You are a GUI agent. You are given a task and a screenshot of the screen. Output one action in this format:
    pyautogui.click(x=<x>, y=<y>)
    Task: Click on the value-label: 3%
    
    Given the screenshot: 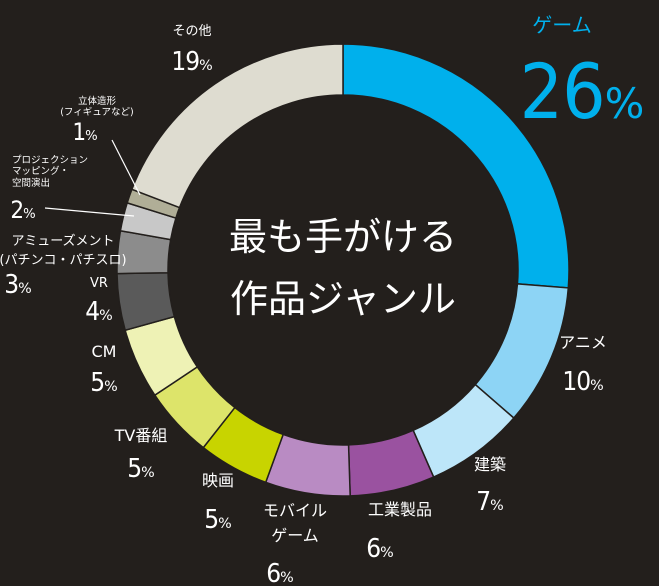 What is the action you would take?
    pyautogui.click(x=17, y=285)
    